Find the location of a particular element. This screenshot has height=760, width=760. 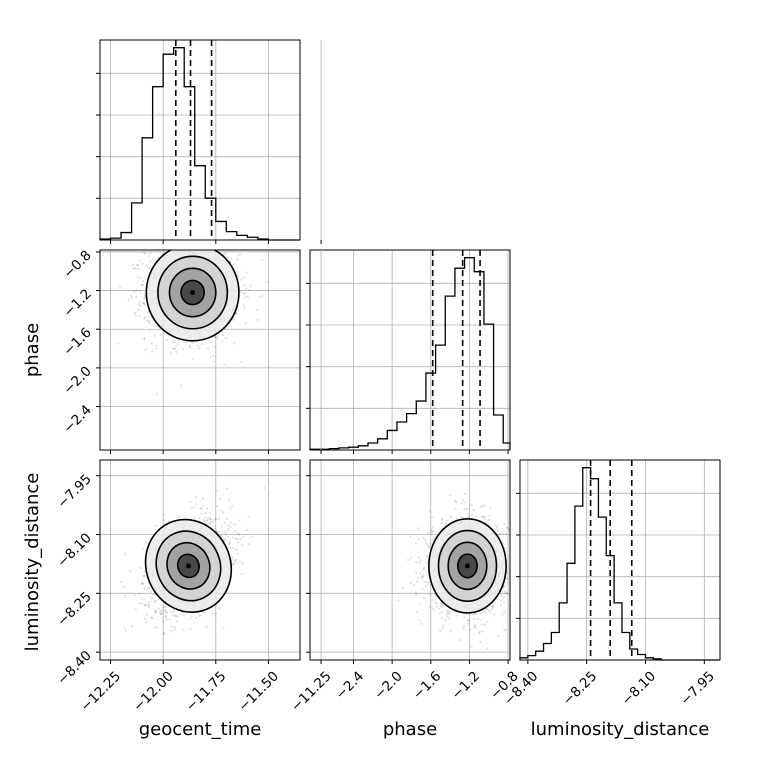

x-tick-label-geocent-time: −11.75 is located at coordinates (206, 691).